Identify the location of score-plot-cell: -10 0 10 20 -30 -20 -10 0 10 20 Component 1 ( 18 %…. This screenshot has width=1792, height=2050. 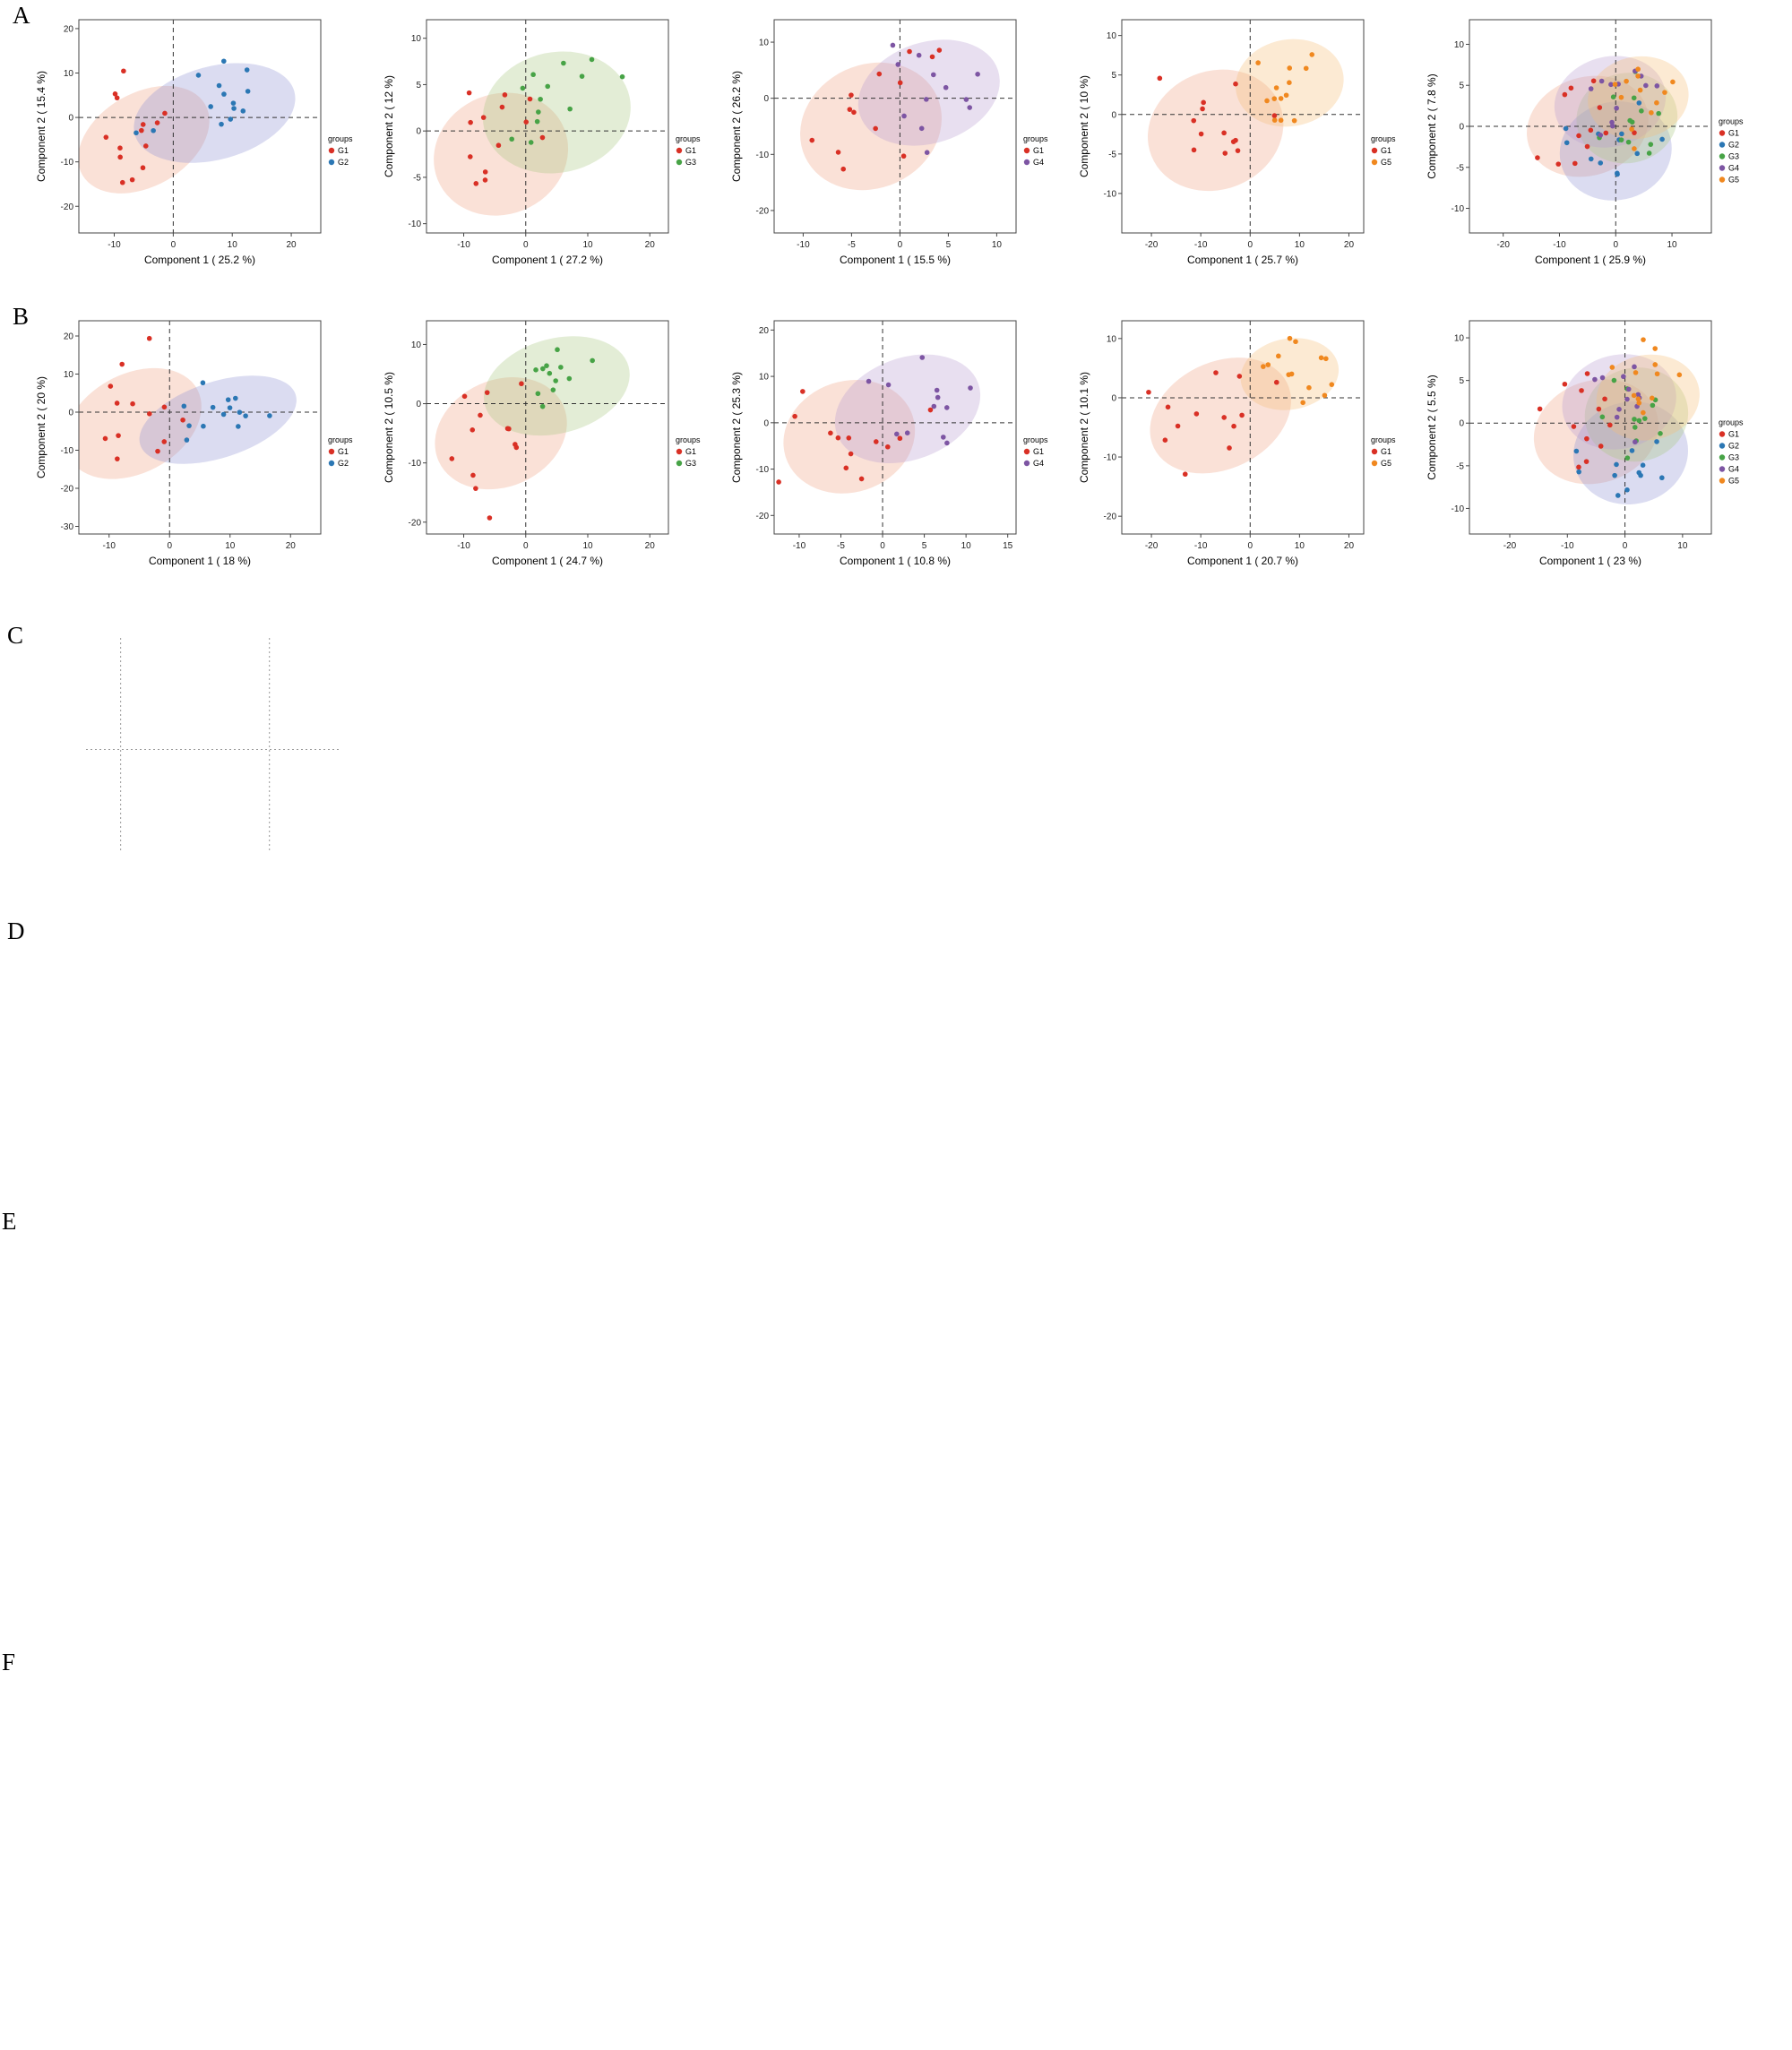
(206, 457).